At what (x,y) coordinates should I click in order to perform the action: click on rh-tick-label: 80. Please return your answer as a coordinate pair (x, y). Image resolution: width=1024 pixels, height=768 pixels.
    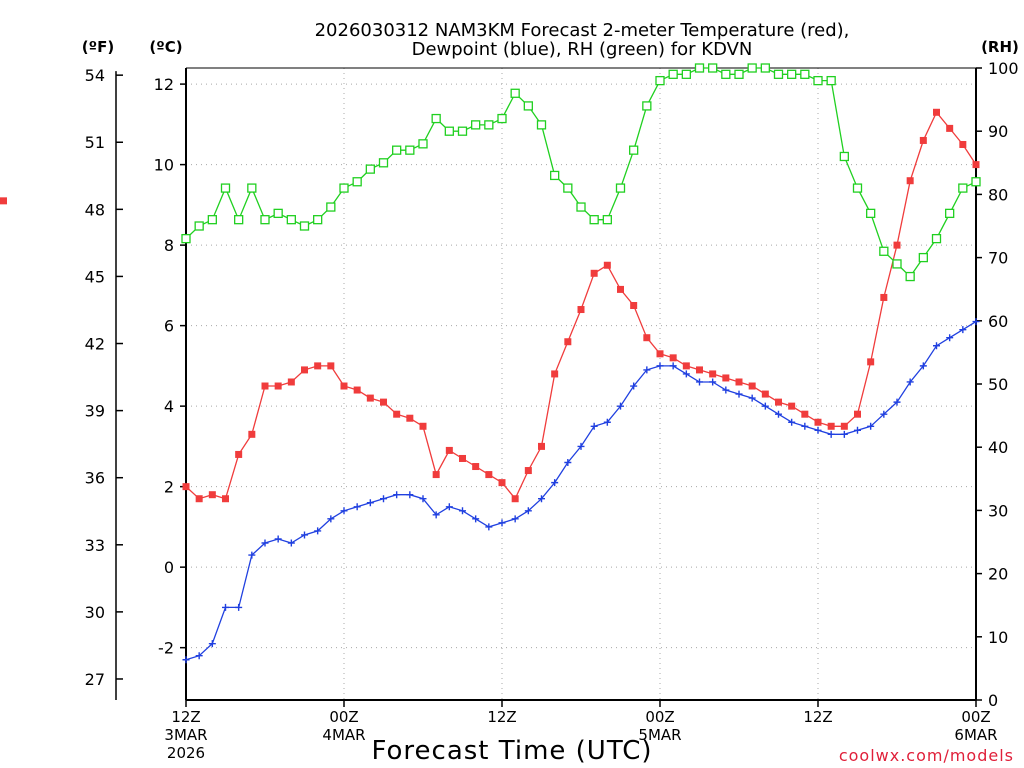
    Looking at the image, I should click on (998, 194).